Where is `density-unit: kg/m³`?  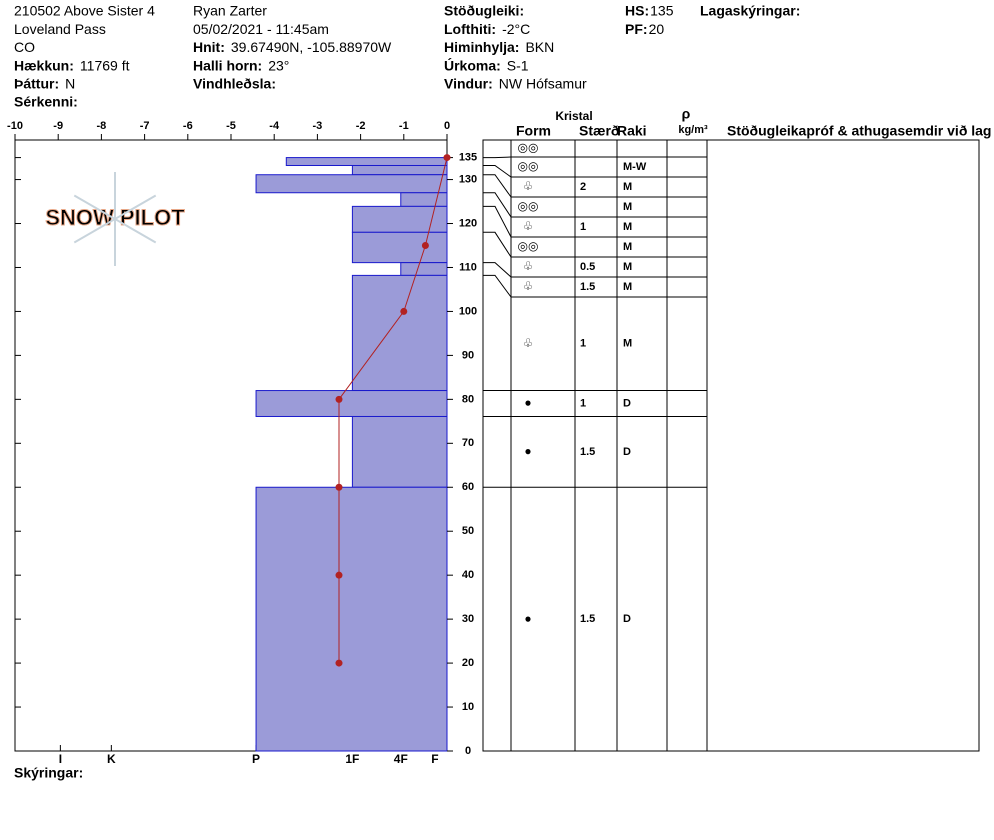
density-unit: kg/m³ is located at coordinates (693, 130).